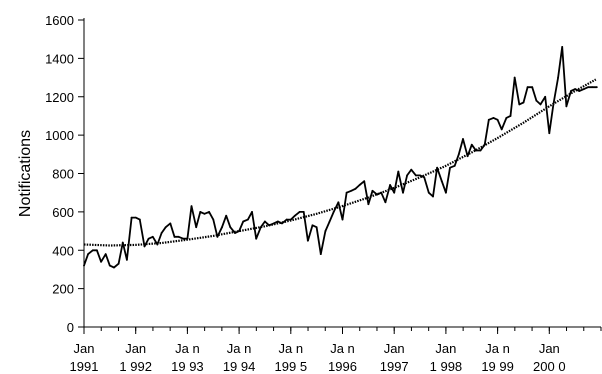 This screenshot has height=374, width=602. Describe the element at coordinates (65, 174) in the screenshot. I see `y-axis: 0 200 400 600 800 1000 1200 1400 1600` at that location.